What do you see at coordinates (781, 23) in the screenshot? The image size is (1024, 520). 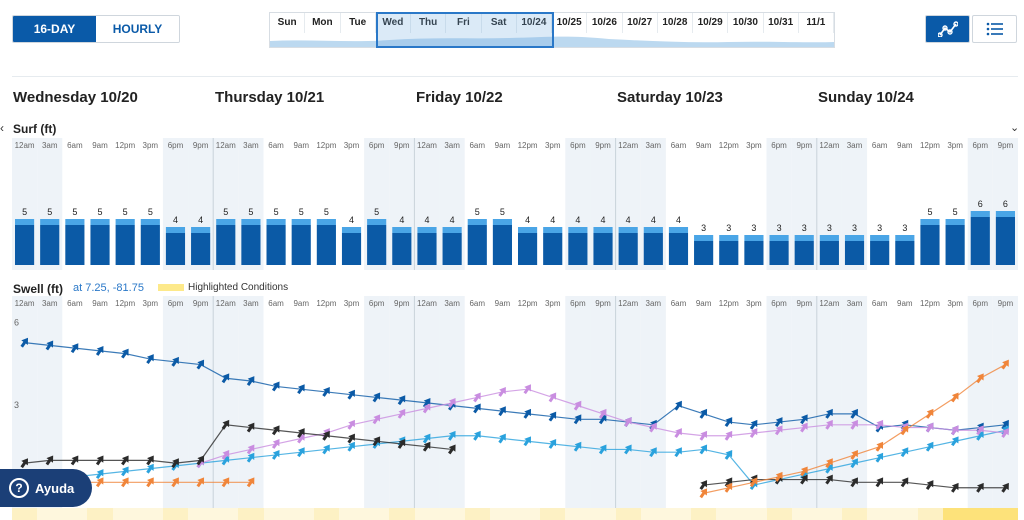 I see `day-selector-item: 10/31` at bounding box center [781, 23].